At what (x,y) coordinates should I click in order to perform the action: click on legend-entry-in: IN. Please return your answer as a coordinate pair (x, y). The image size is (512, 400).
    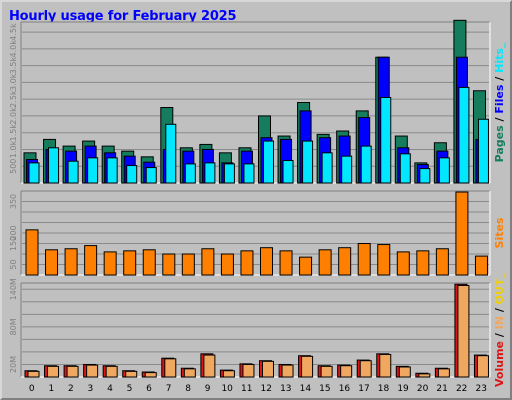
    Looking at the image, I should click on (499, 322).